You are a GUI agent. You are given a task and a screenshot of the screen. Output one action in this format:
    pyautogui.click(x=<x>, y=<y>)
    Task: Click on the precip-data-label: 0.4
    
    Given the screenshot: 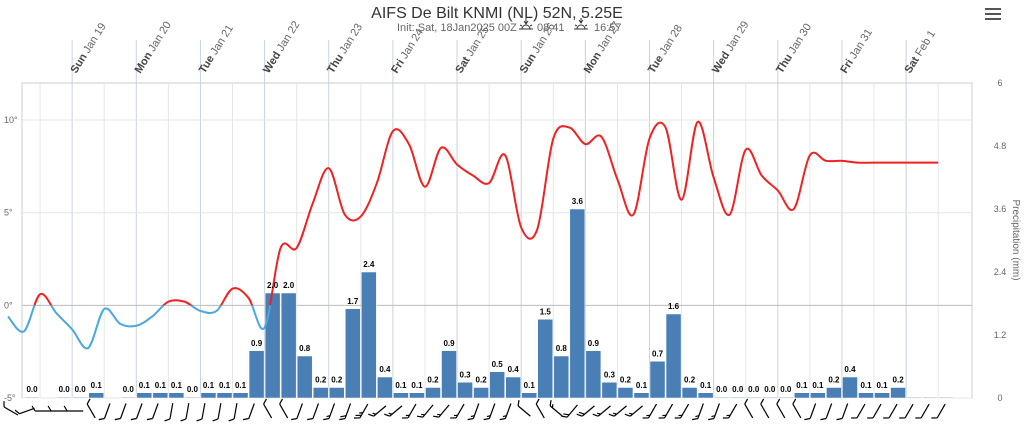 What is the action you would take?
    pyautogui.click(x=850, y=369)
    